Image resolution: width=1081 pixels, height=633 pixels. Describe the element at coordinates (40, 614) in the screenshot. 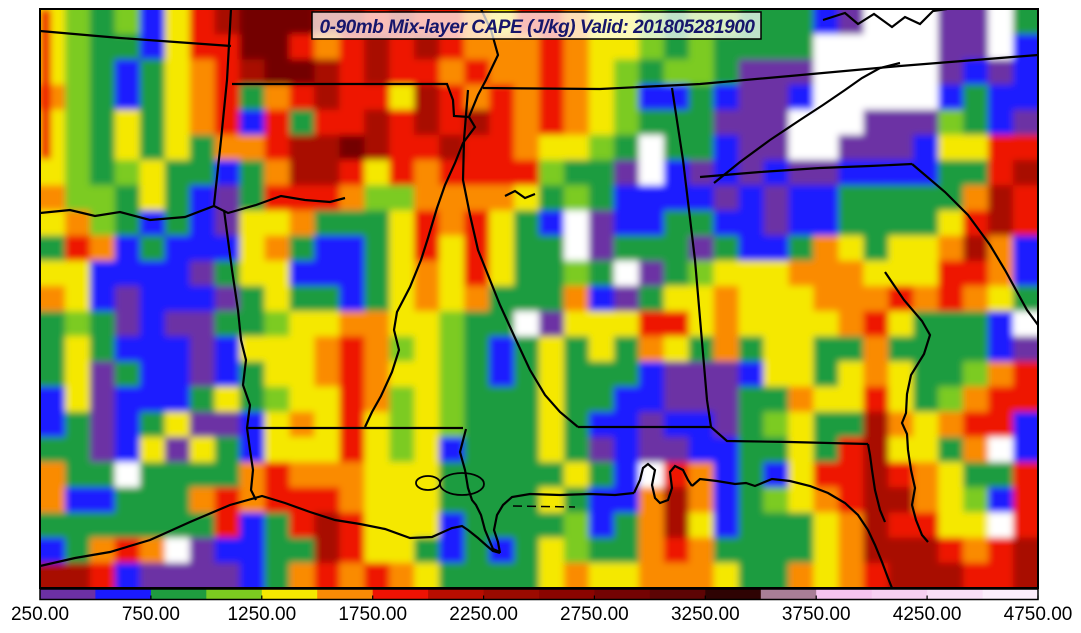

I see `svg-text: 250.00` at that location.